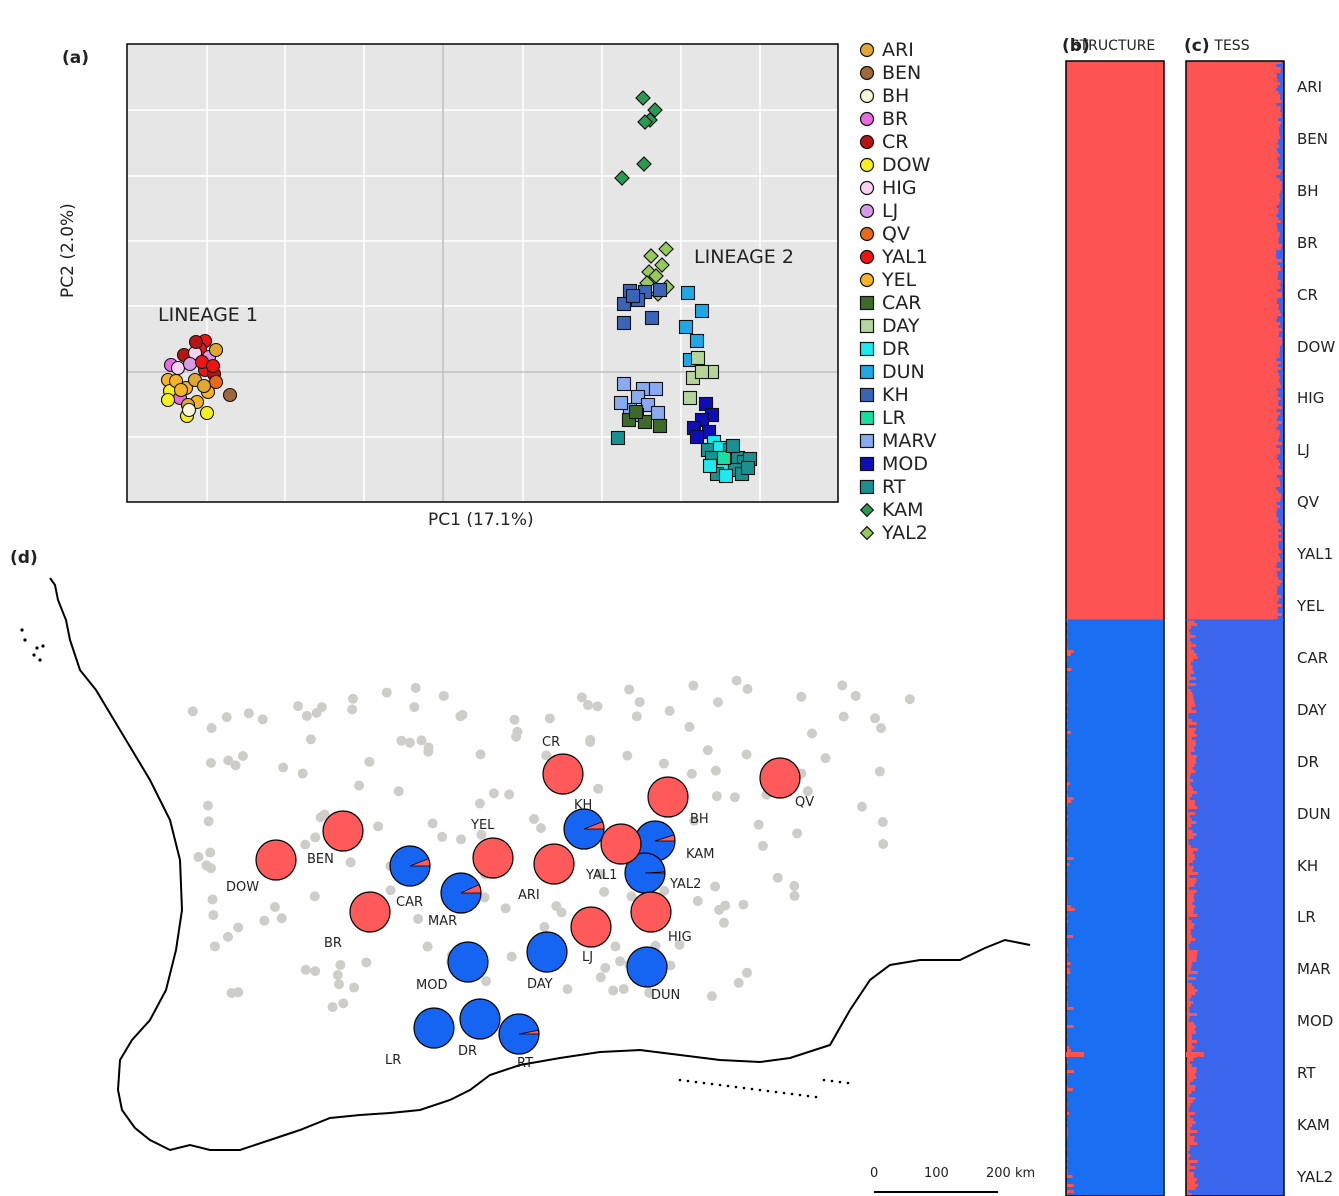 The width and height of the screenshot is (1339, 1196). Describe the element at coordinates (1195, 1054) in the screenshot. I see `rt-admix-band` at that location.